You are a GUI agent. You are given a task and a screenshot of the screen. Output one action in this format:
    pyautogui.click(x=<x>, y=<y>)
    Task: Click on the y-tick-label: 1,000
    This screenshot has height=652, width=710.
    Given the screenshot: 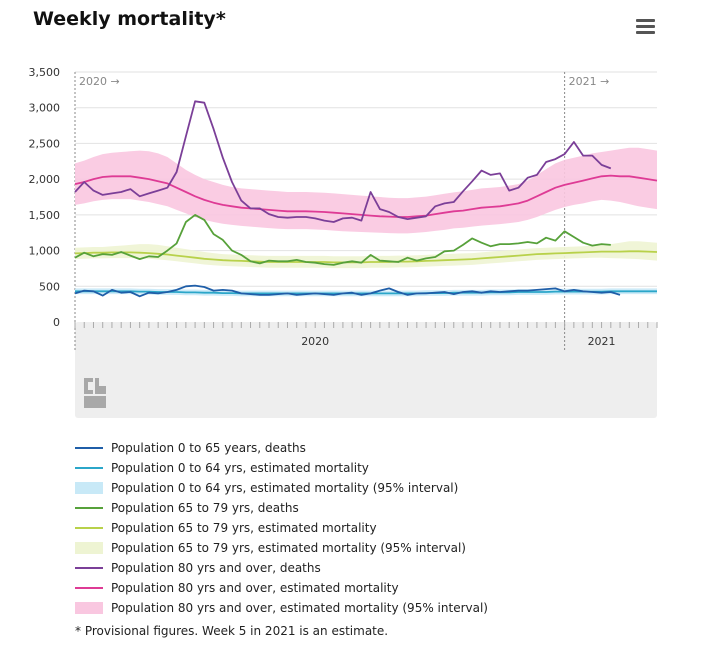 What is the action you would take?
    pyautogui.click(x=45, y=251)
    